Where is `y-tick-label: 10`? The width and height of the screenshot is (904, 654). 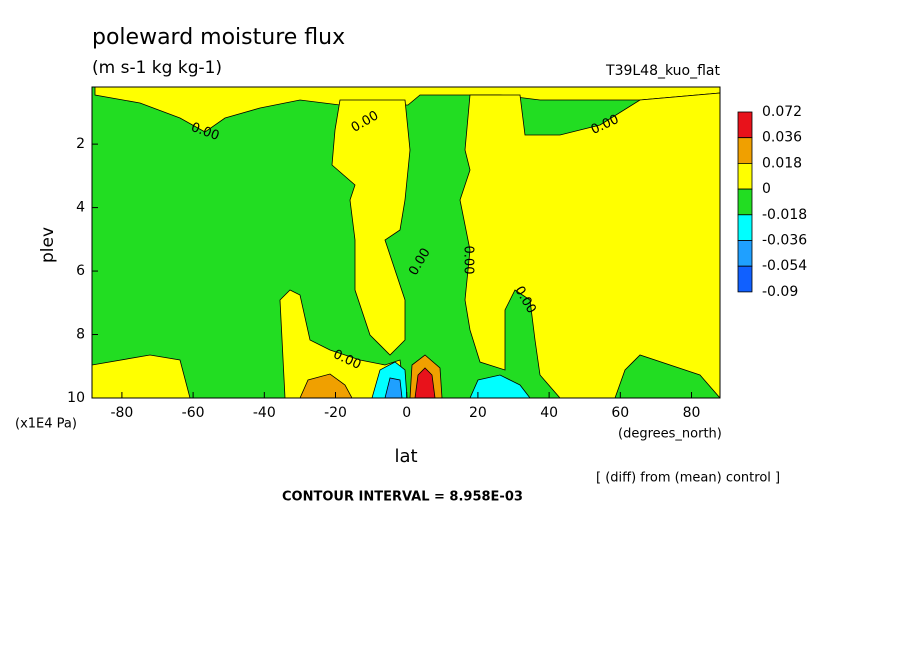 y-tick-label: 10 is located at coordinates (76, 398).